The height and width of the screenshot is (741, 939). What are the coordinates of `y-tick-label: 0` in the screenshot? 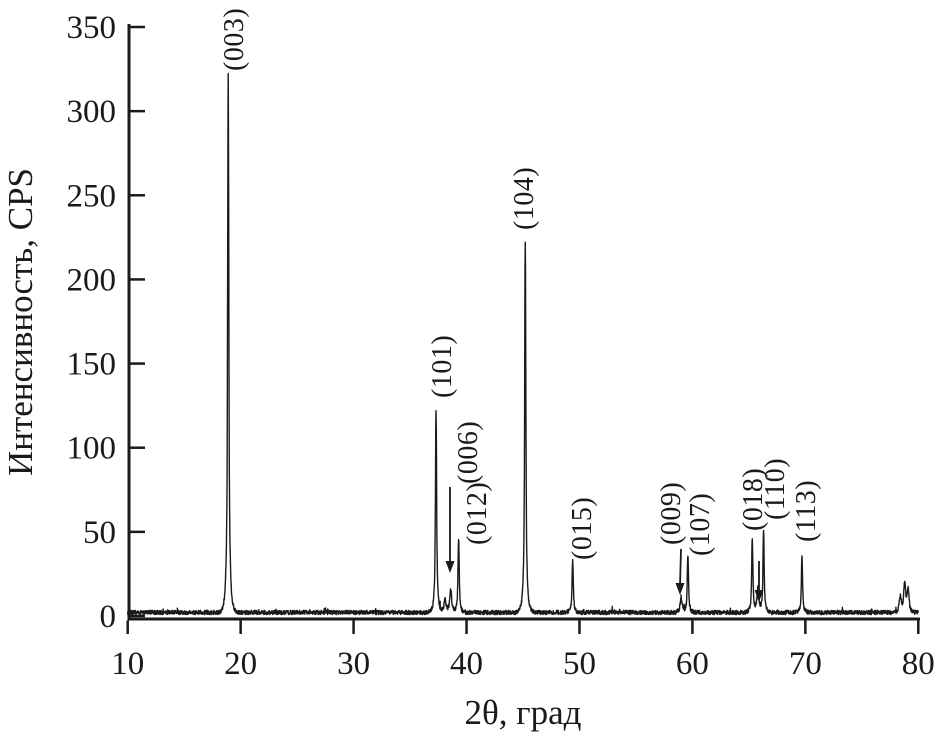 It's located at (108, 617).